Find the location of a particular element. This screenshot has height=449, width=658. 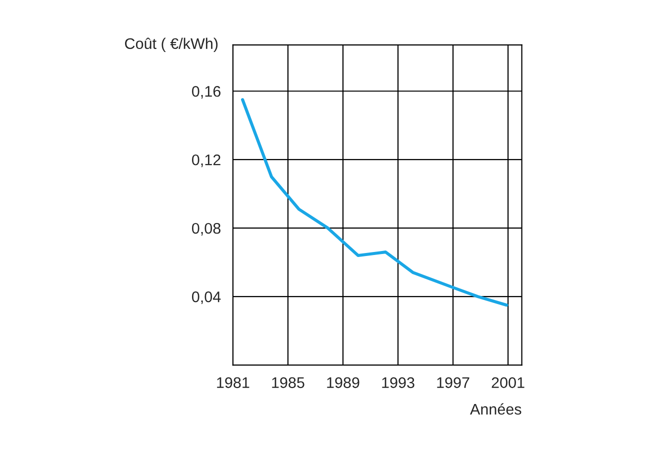

x-tick-label: 1981 is located at coordinates (233, 382).